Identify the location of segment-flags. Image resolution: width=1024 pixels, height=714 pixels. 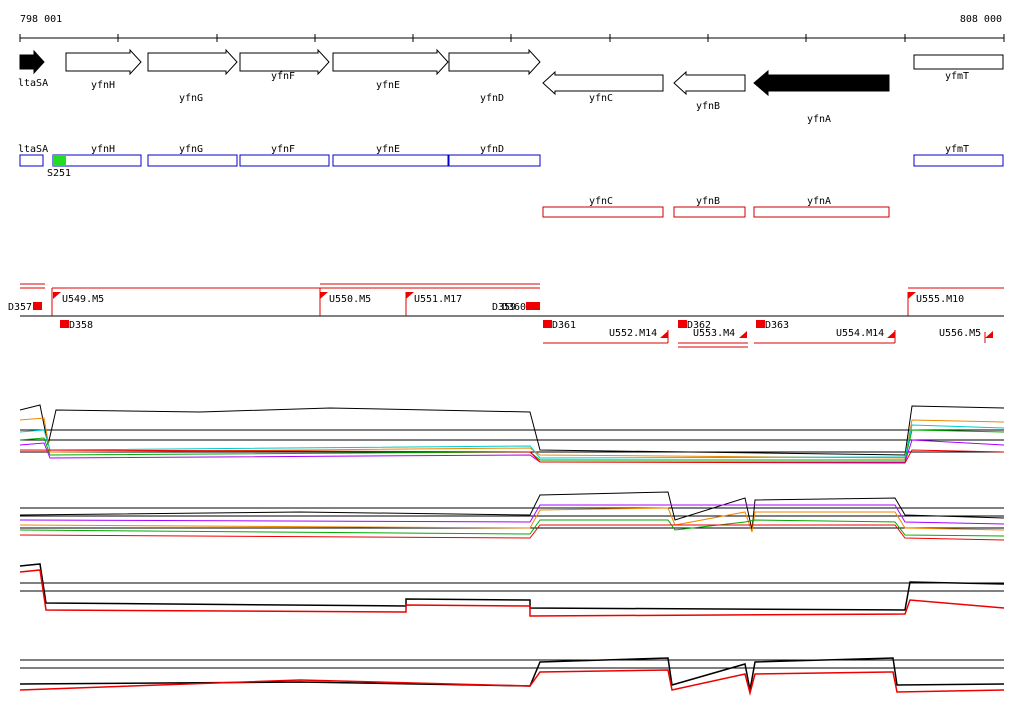
(513, 315).